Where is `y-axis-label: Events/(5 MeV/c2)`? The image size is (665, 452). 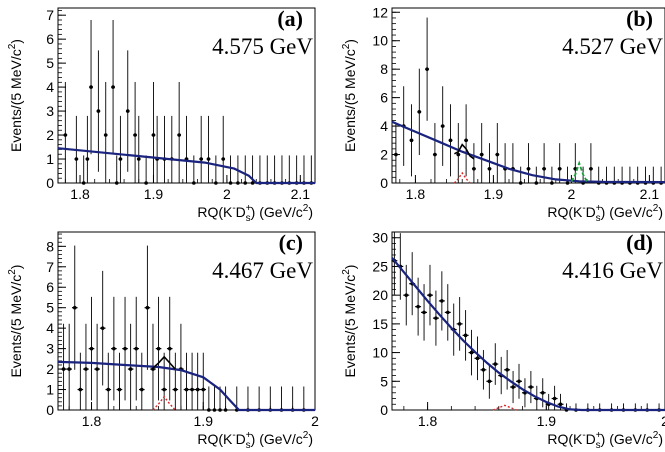 y-axis-label: Events/(5 MeV/c2) is located at coordinates (15, 321).